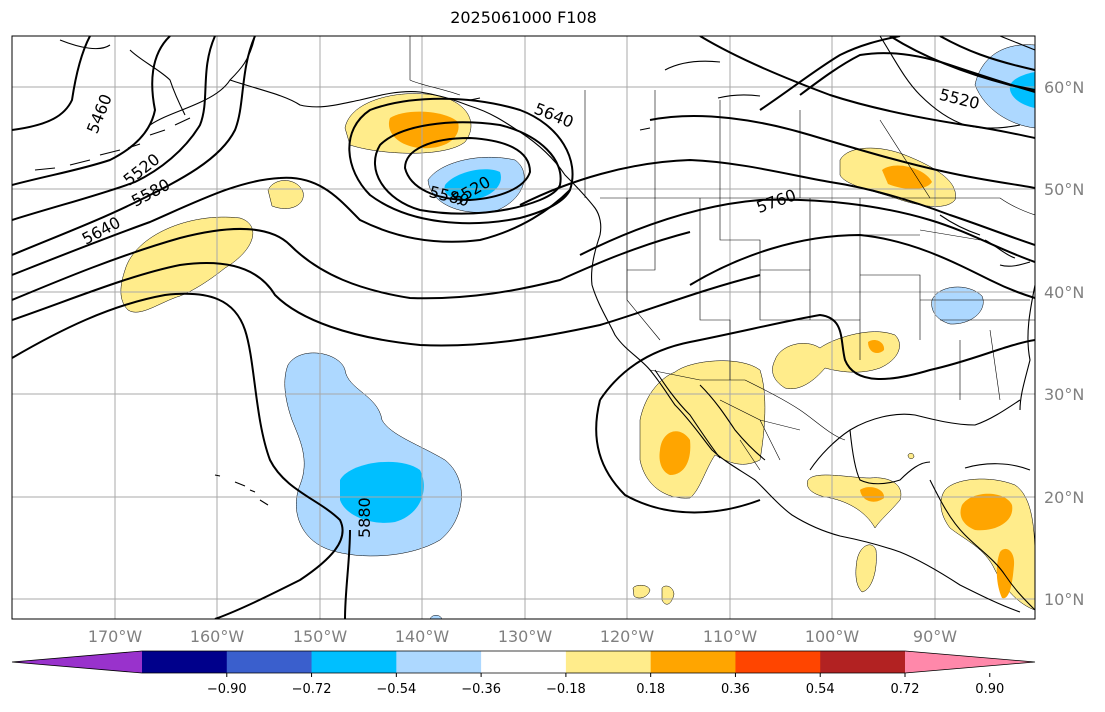 The width and height of the screenshot is (1105, 712). I want to click on contour-5640-west, so click(134, 146).